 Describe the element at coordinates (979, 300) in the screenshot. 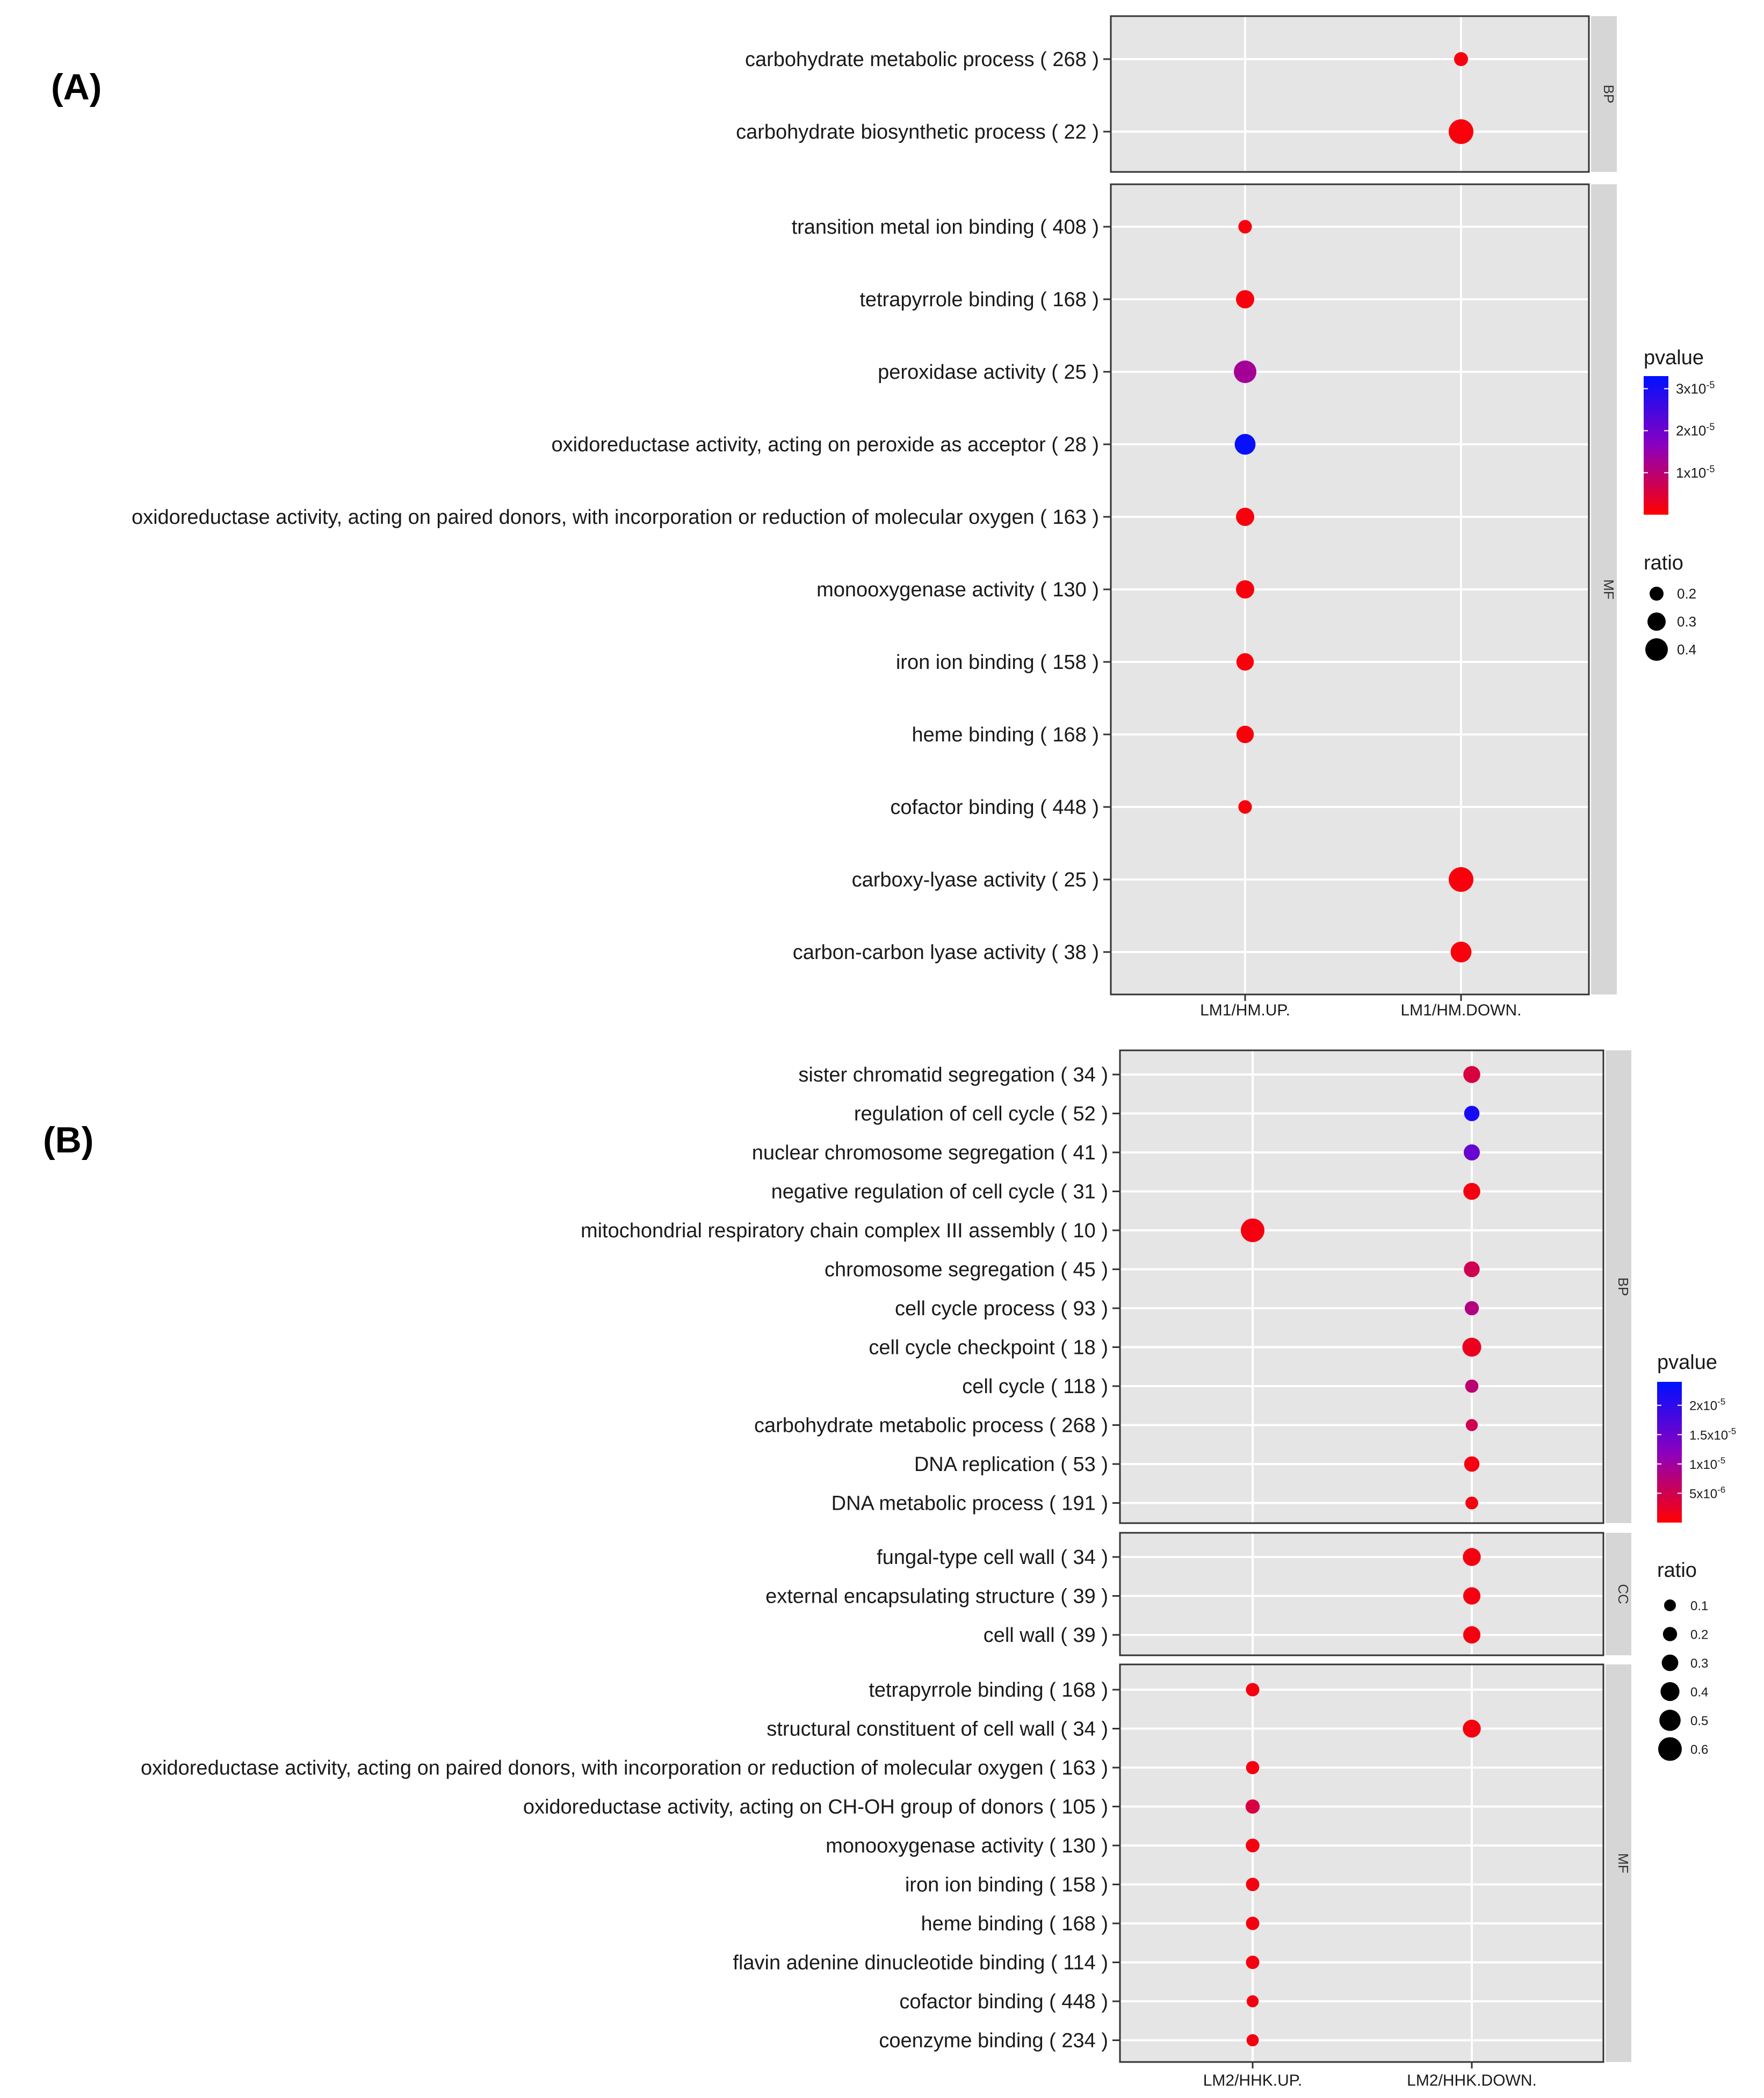

I see `y-tick-label: tetrapyrrole binding ( 168 )` at that location.